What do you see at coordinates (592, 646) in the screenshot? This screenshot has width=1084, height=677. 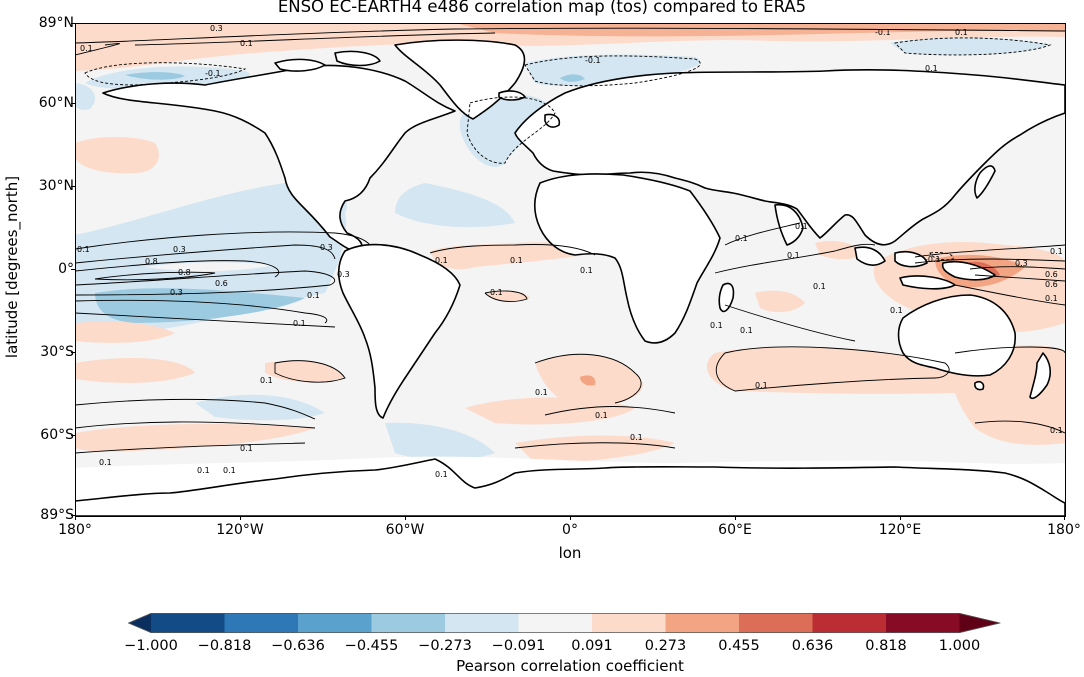 I see `colorbar-tick: 0.091` at bounding box center [592, 646].